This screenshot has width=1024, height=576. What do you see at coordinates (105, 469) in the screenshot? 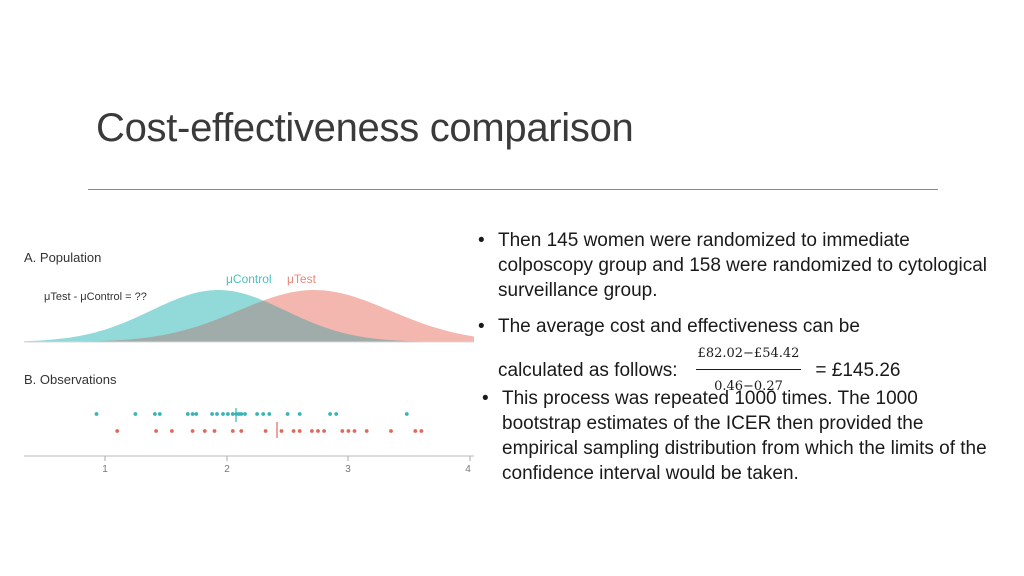
I see `x-tick-label-1: 1` at bounding box center [105, 469].